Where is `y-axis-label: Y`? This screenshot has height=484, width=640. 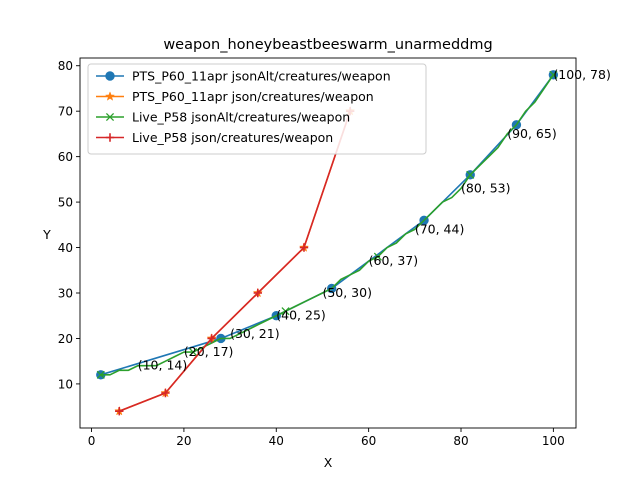
y-axis-label: Y is located at coordinates (46, 234).